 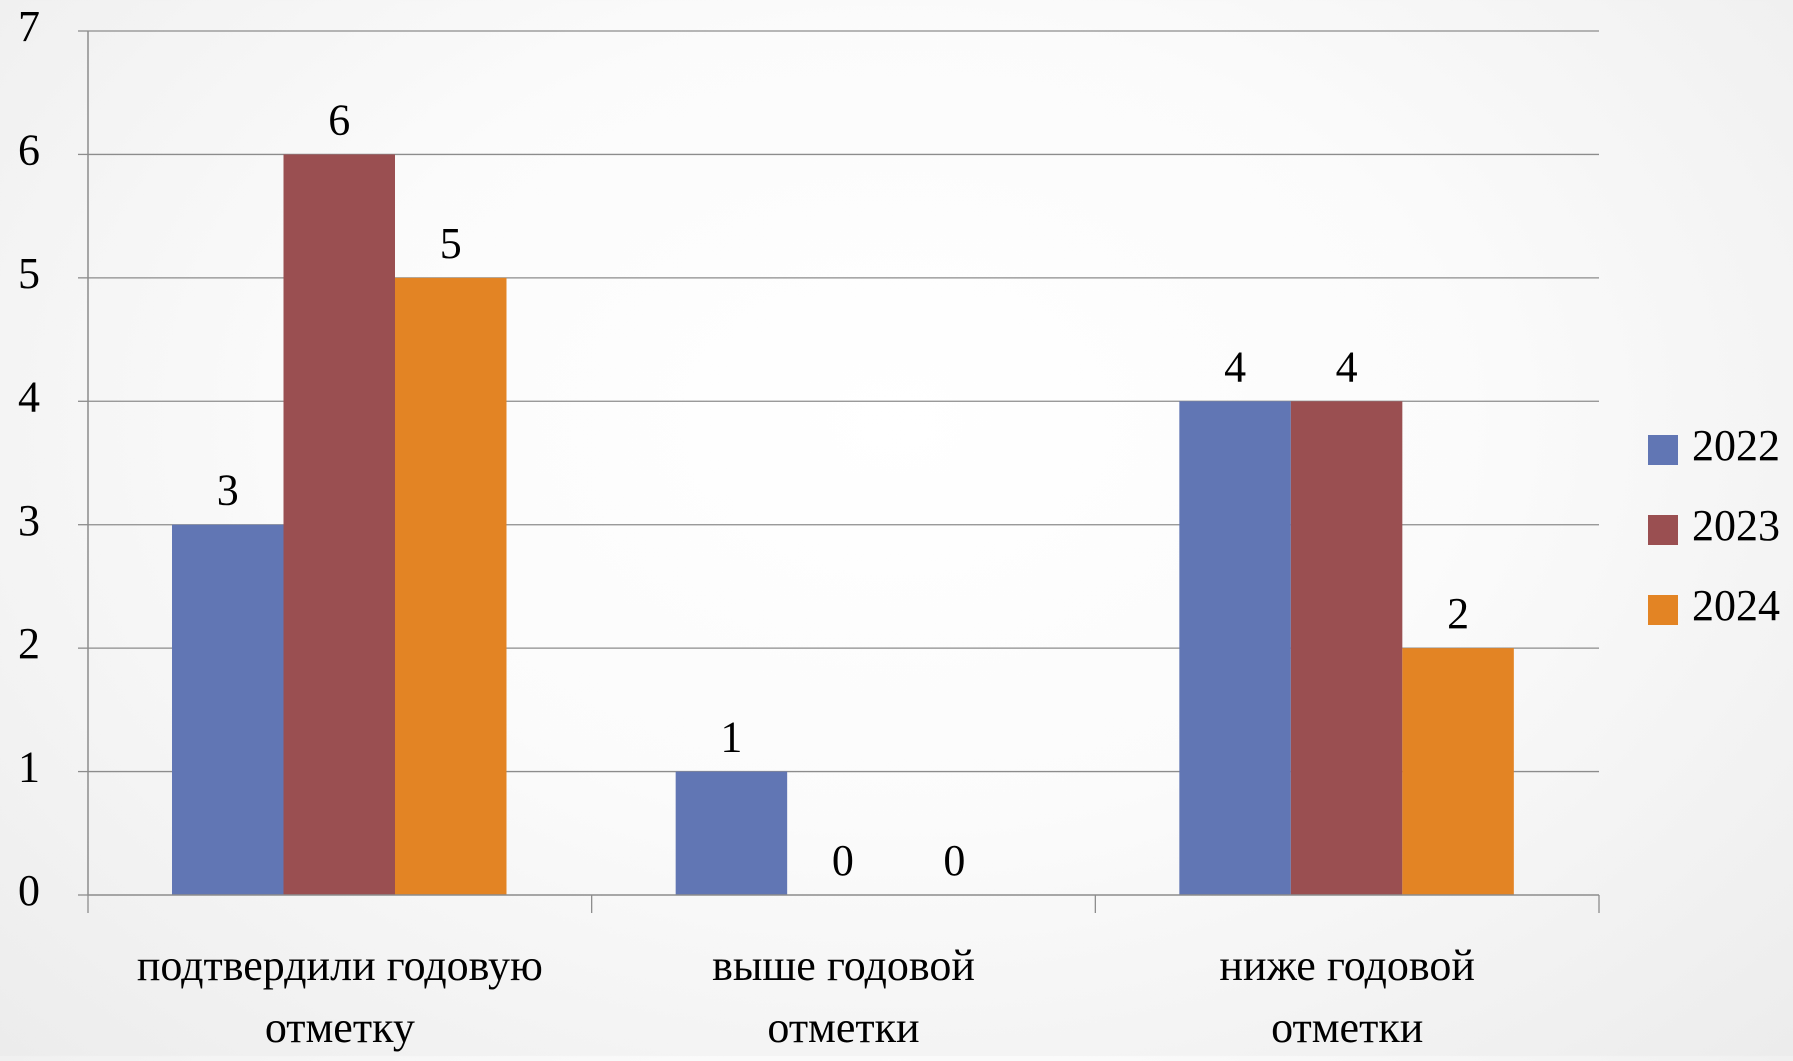 What do you see at coordinates (843, 965) in the screenshot?
I see `x-tick-label: выше годовой` at bounding box center [843, 965].